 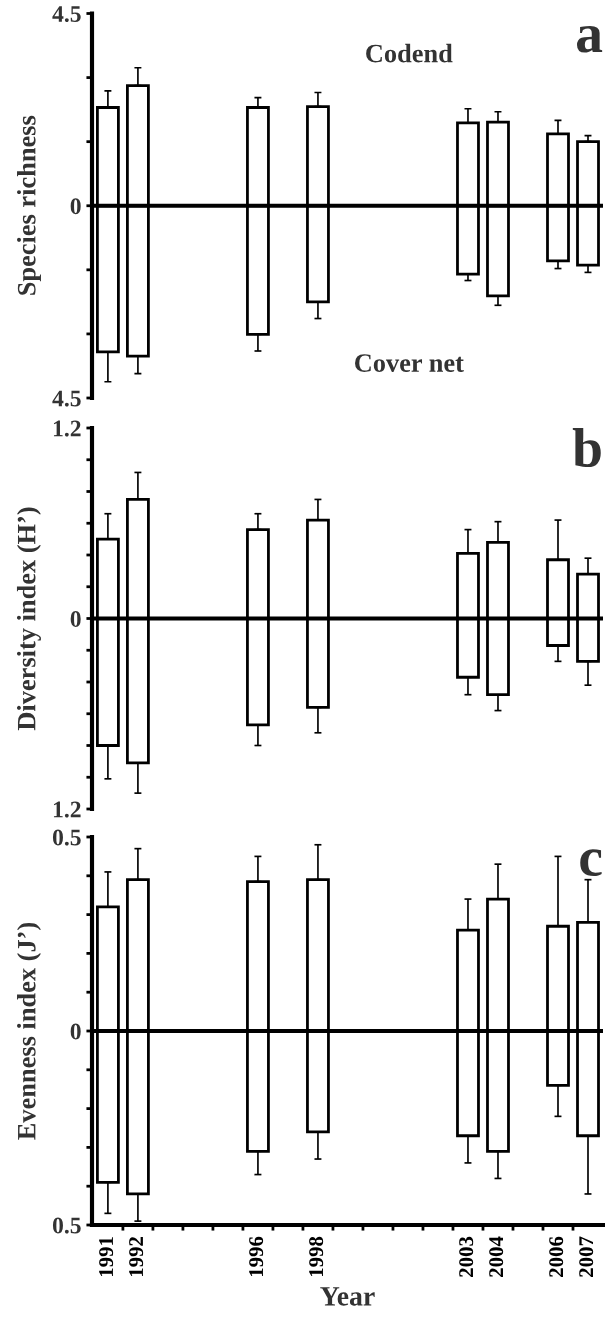 What do you see at coordinates (29, 1031) in the screenshot?
I see `y-axis-title: Evenness index (J’)` at bounding box center [29, 1031].